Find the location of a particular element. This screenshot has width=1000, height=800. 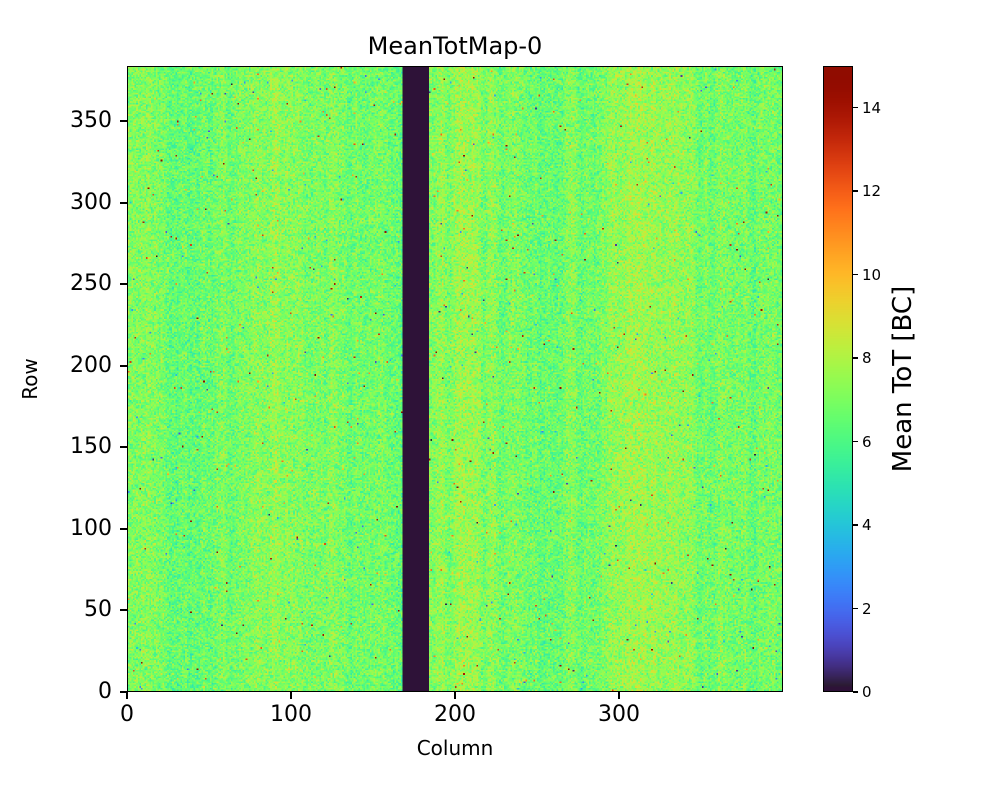

x-axis-label: Column is located at coordinates (455, 748).